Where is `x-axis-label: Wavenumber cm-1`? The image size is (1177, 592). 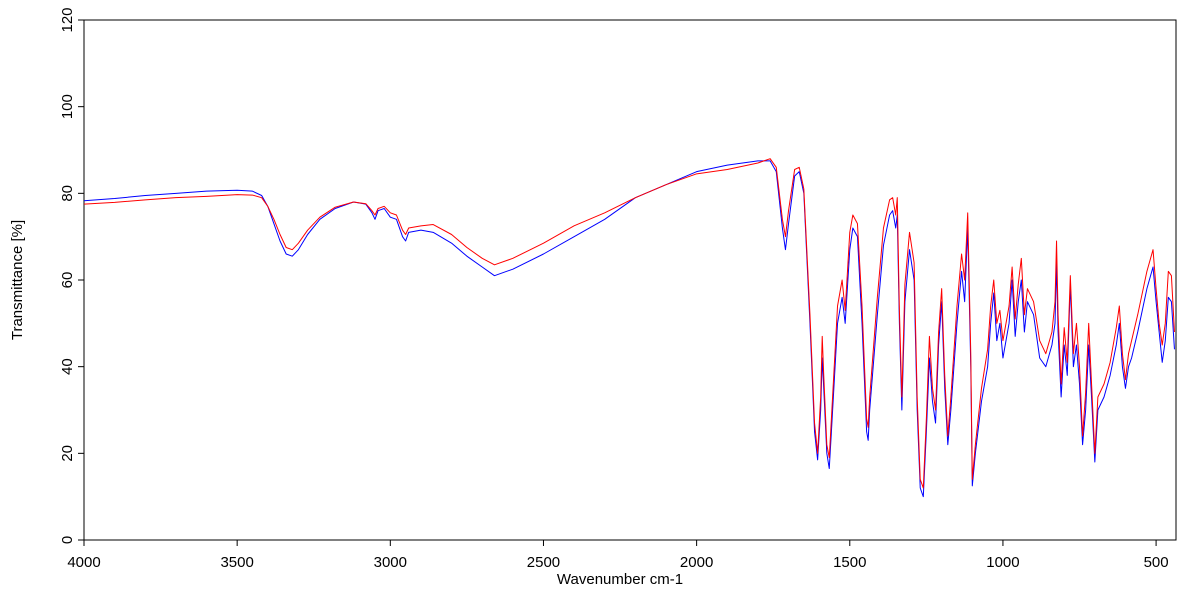
x-axis-label: Wavenumber cm-1 is located at coordinates (620, 579).